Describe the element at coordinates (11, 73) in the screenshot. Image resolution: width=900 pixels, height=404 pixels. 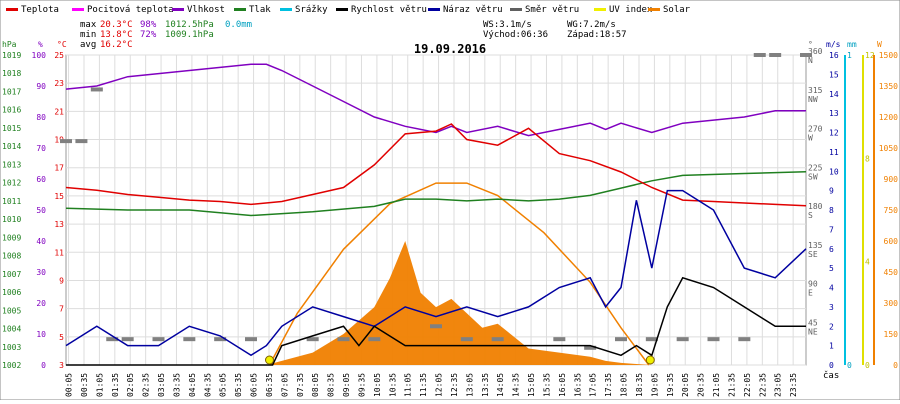
I see `press-tick: 1018` at that location.